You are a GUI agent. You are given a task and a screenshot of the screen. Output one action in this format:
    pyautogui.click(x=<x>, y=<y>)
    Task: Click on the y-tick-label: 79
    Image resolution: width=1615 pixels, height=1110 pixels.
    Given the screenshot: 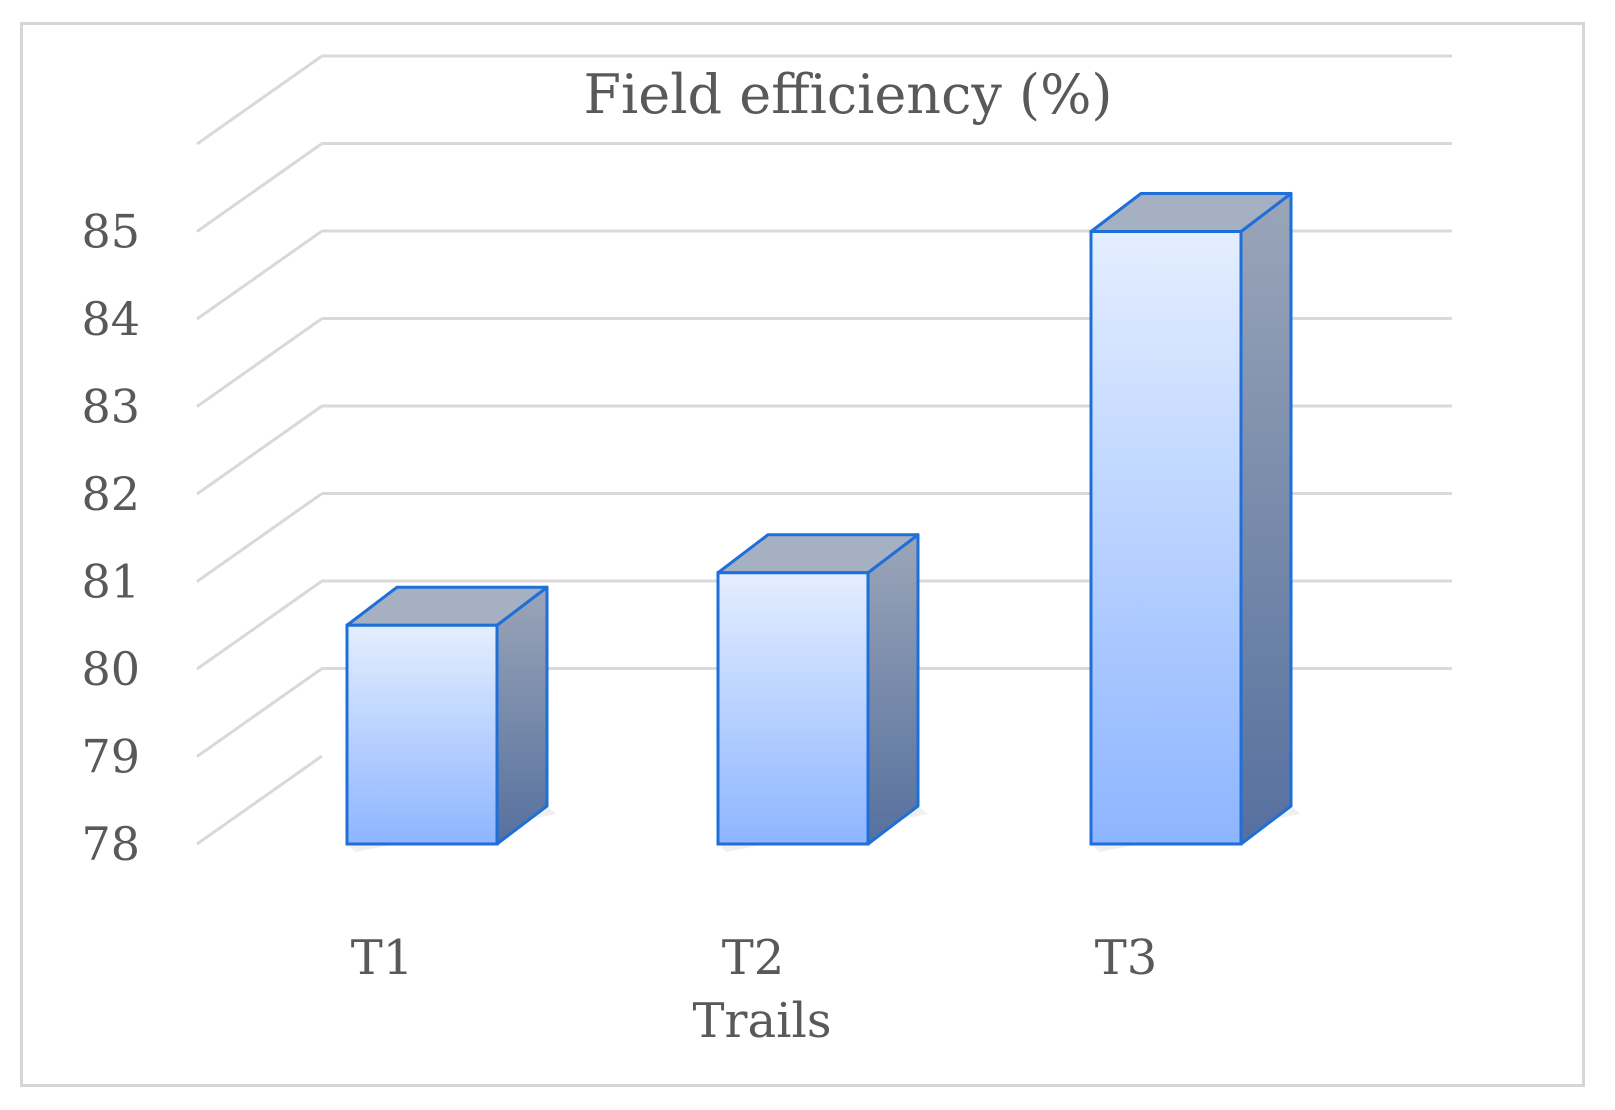 What is the action you would take?
    pyautogui.click(x=110, y=757)
    